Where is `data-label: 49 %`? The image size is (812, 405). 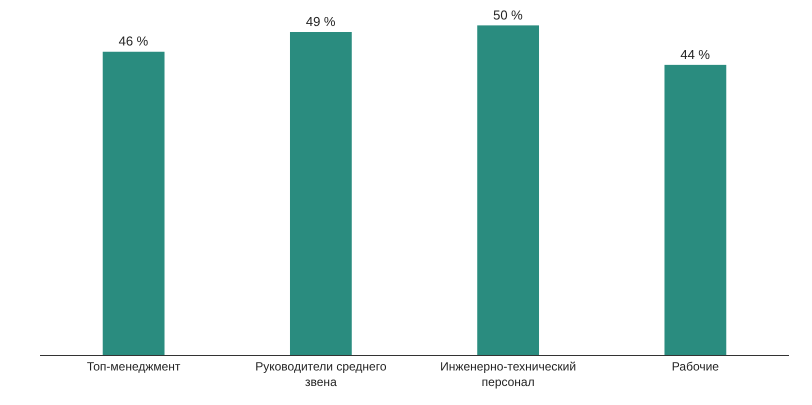
data-label: 49 % is located at coordinates (321, 21).